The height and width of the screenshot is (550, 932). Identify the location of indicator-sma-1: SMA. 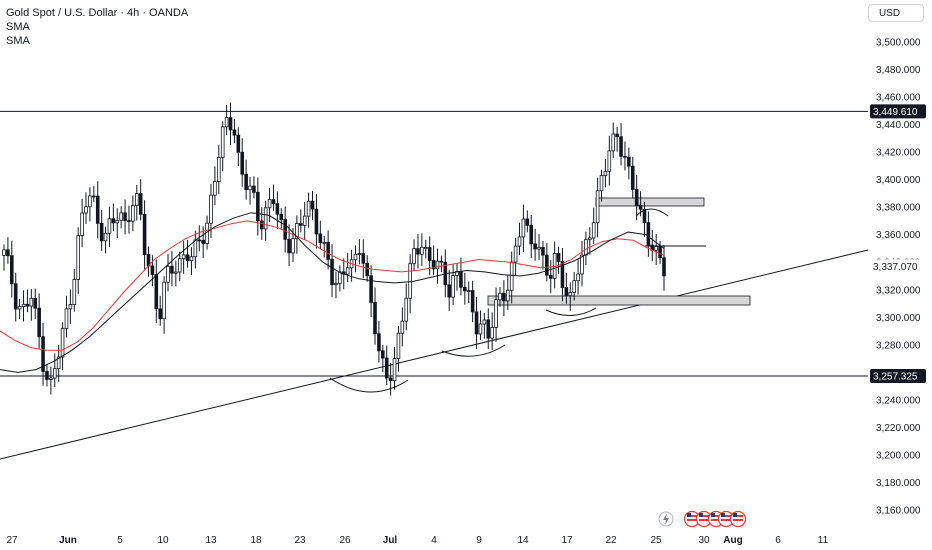
(18, 27).